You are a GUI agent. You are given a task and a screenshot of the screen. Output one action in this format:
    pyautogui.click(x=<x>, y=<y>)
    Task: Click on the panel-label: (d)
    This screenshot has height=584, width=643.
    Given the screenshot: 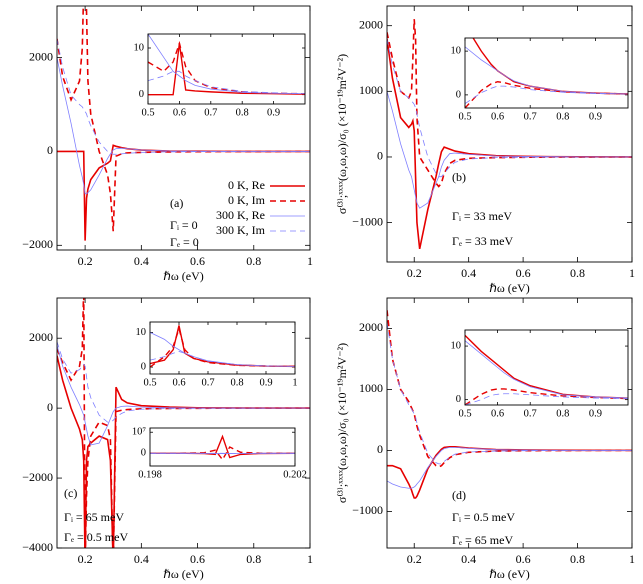 What is the action you would take?
    pyautogui.click(x=459, y=495)
    